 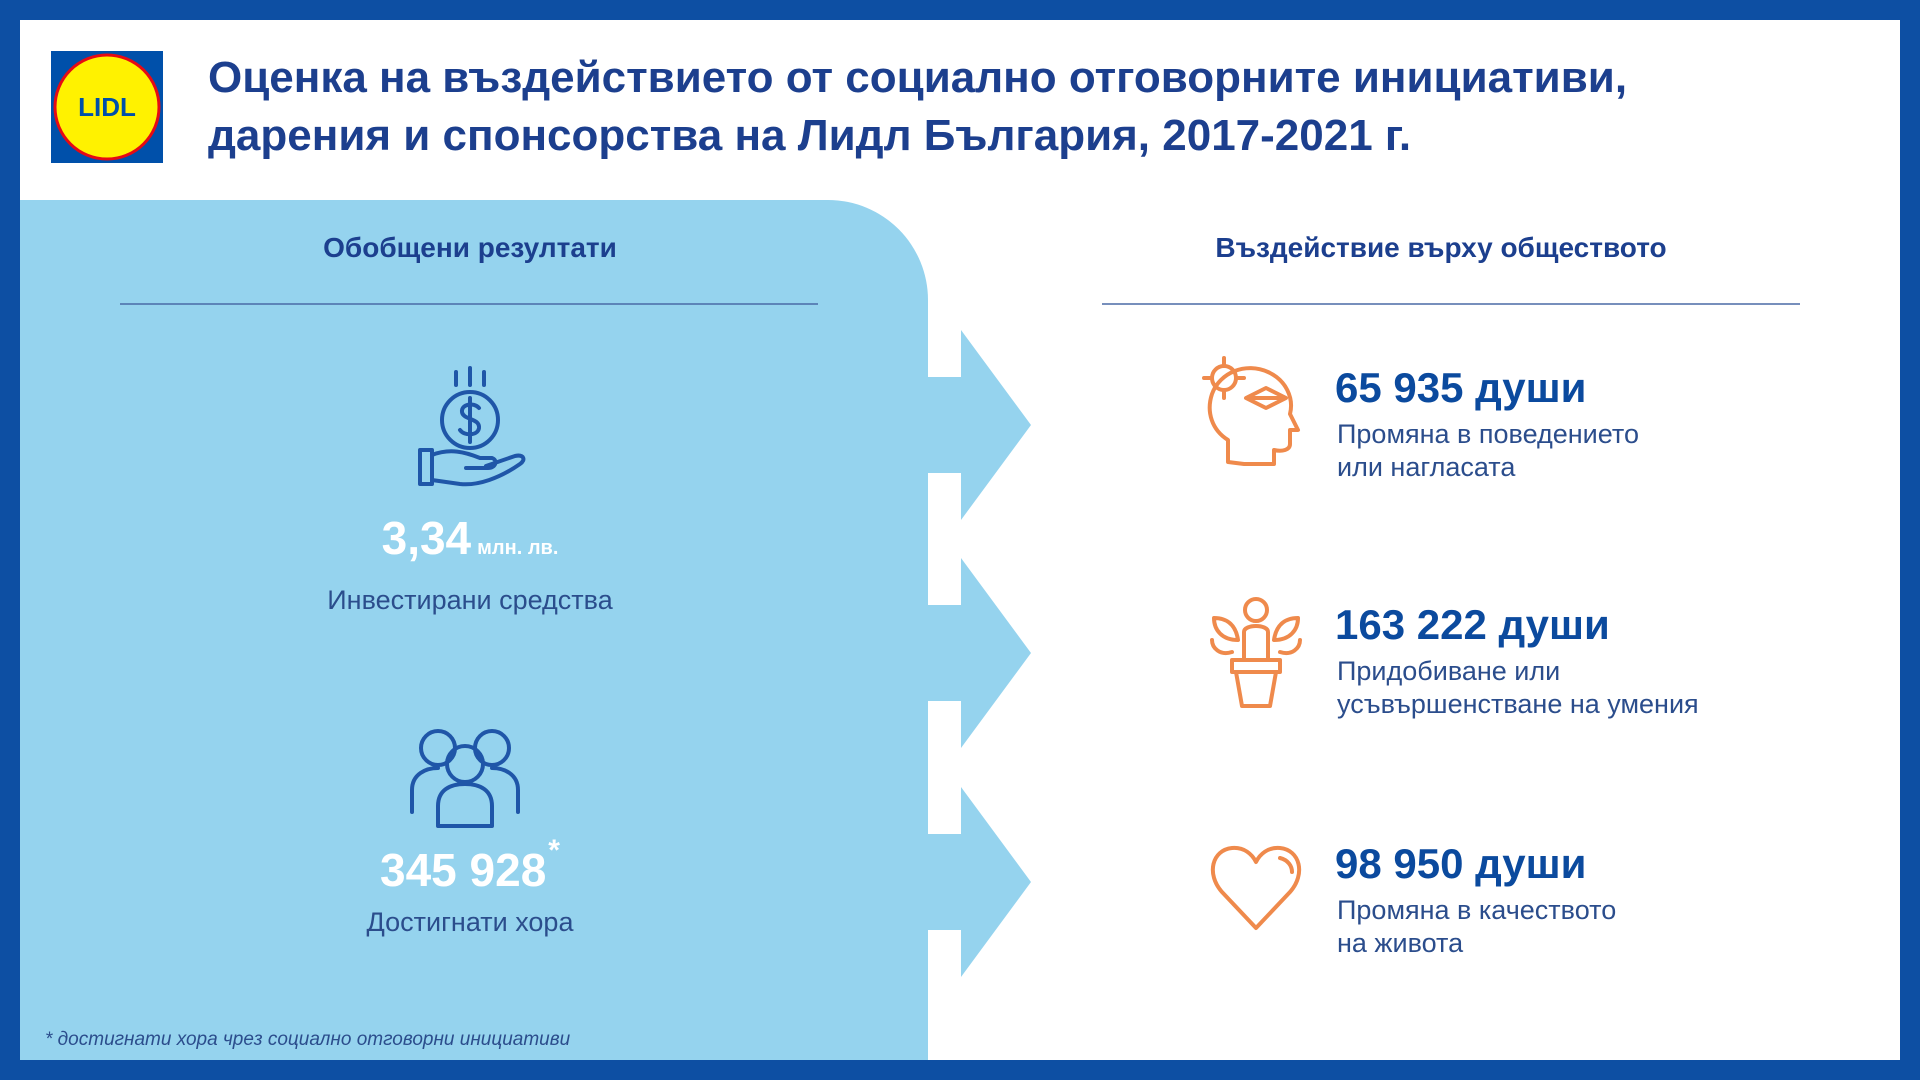 I want to click on arrows, so click(x=979, y=653).